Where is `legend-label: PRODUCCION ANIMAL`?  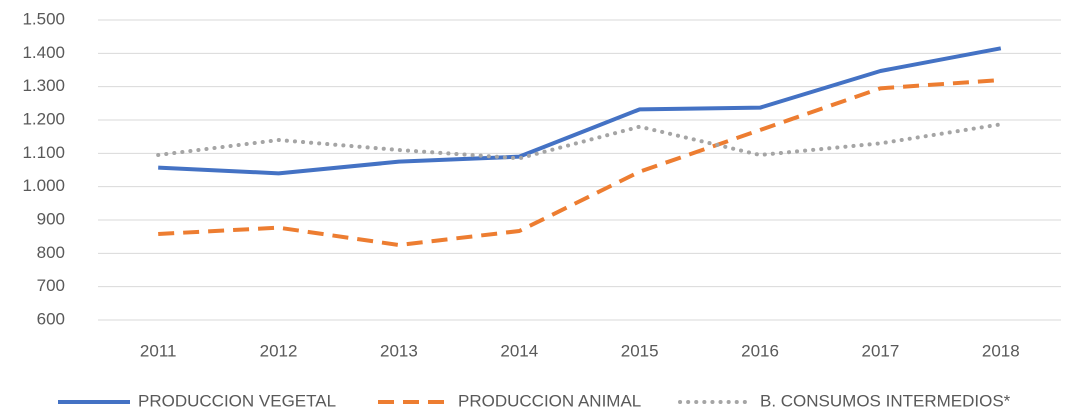 legend-label: PRODUCCION ANIMAL is located at coordinates (549, 400).